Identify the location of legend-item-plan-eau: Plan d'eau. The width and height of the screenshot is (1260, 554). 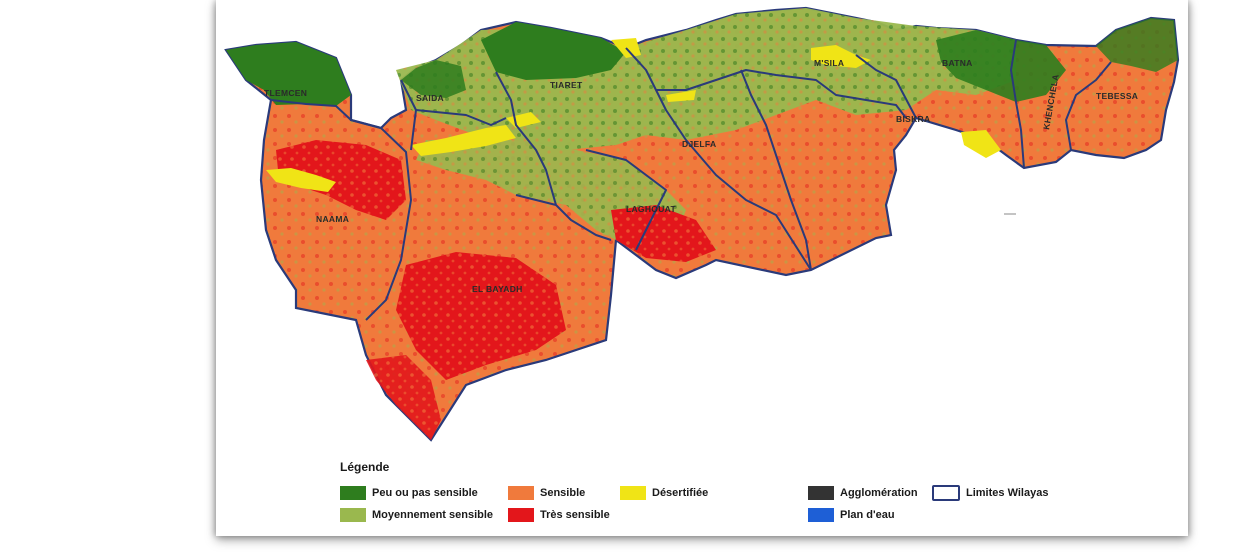
(851, 515).